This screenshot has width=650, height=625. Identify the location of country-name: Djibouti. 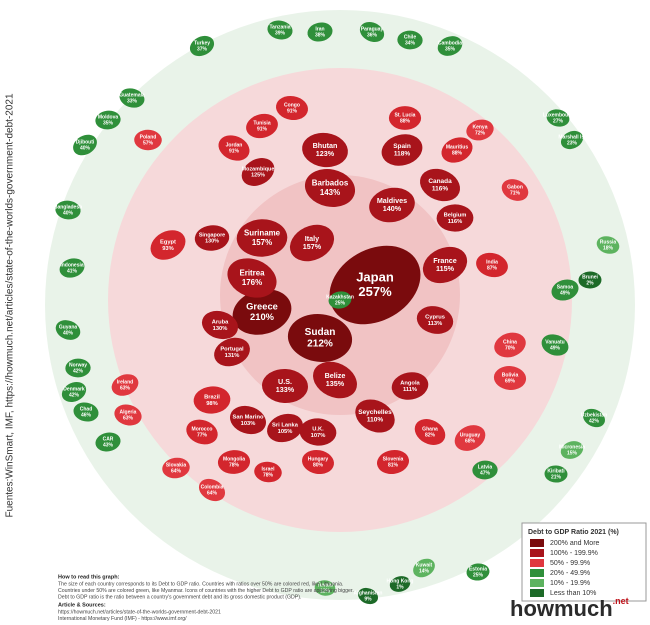
(85, 143).